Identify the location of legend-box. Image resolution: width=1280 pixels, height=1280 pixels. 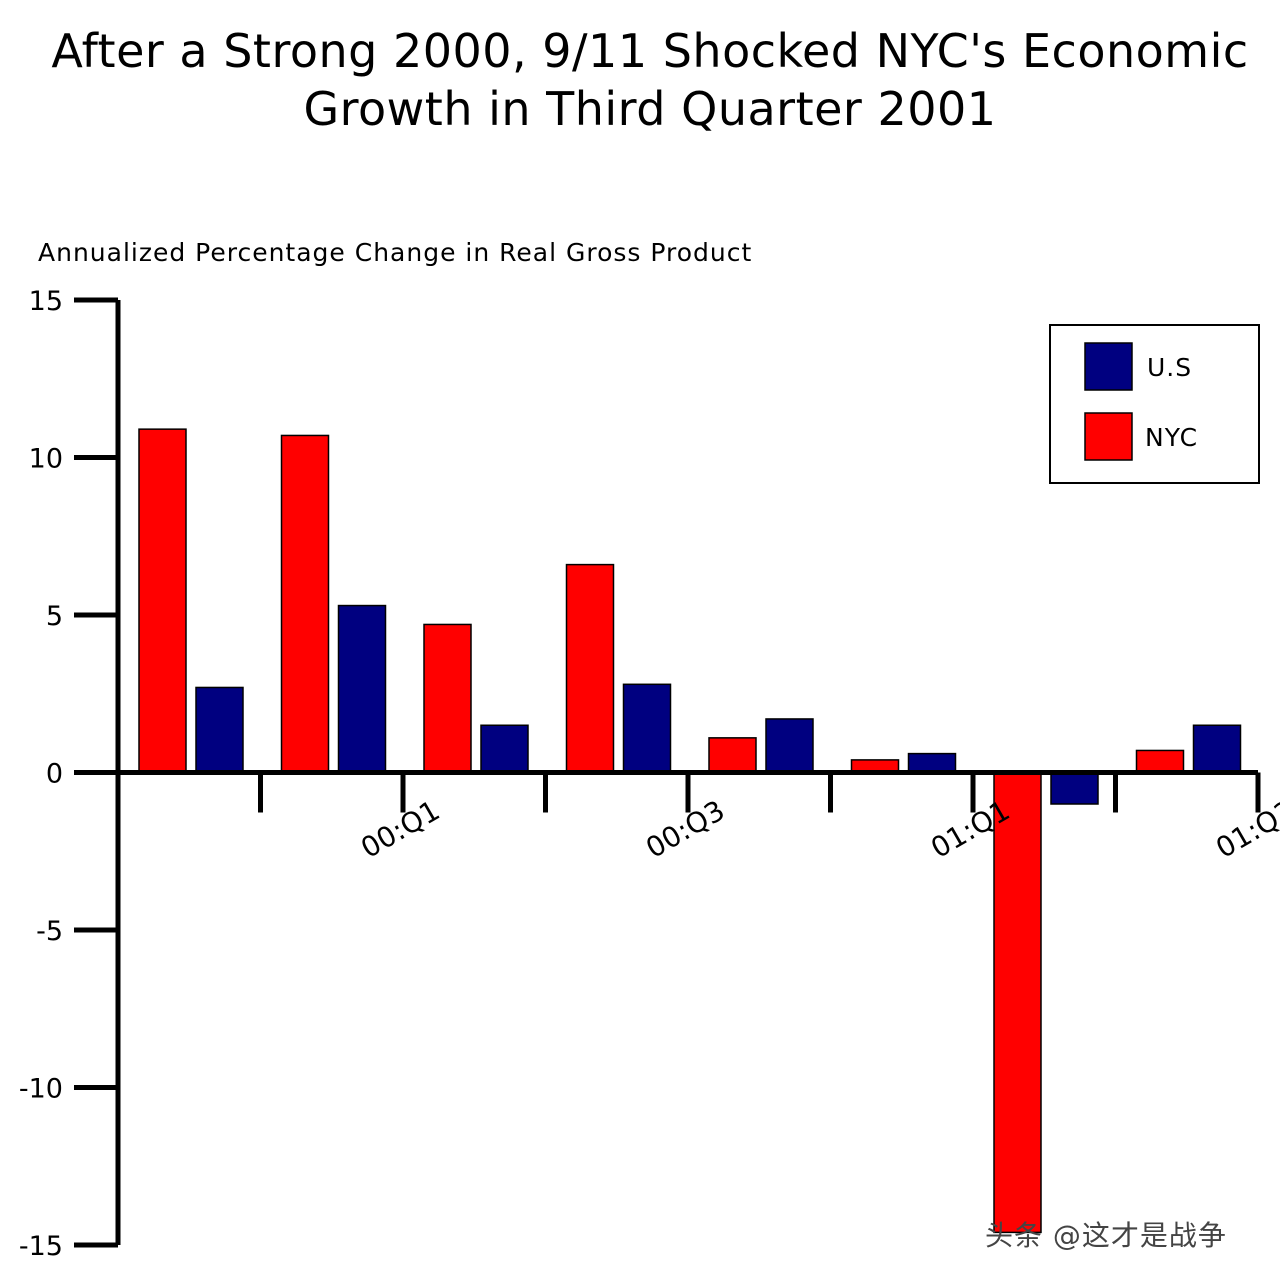
(1154, 404).